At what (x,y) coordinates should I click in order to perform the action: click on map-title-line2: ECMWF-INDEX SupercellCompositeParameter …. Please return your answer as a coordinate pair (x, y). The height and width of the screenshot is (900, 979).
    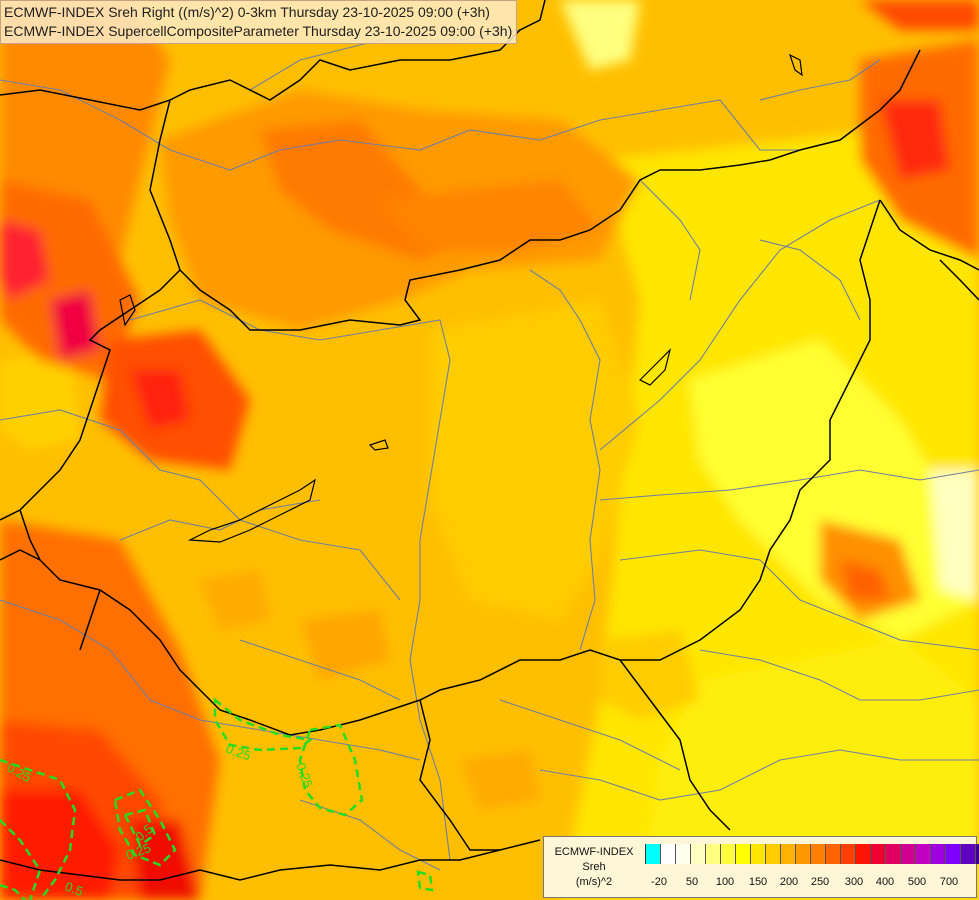
    Looking at the image, I should click on (258, 31).